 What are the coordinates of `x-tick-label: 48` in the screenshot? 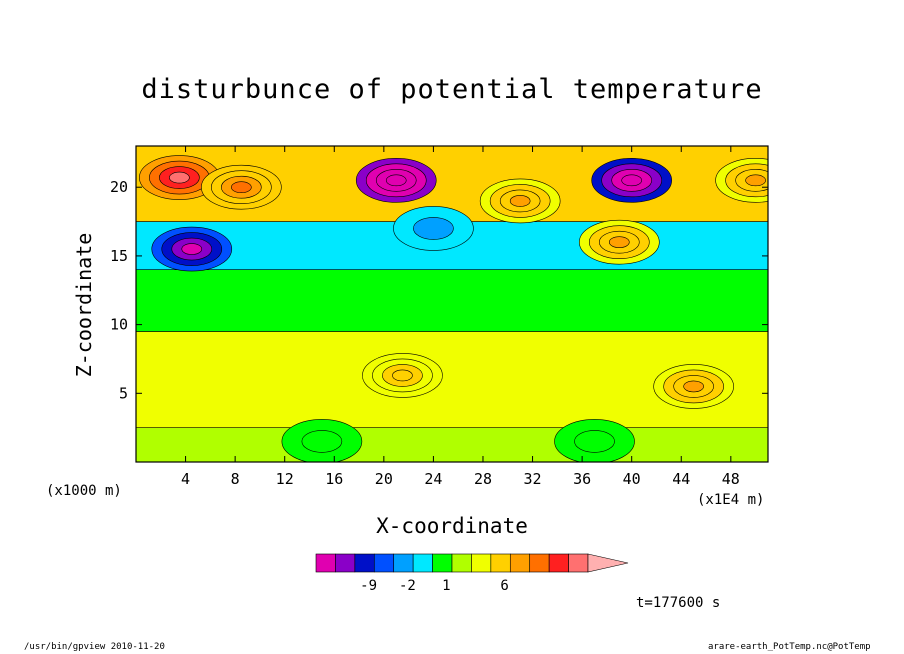 It's located at (731, 479).